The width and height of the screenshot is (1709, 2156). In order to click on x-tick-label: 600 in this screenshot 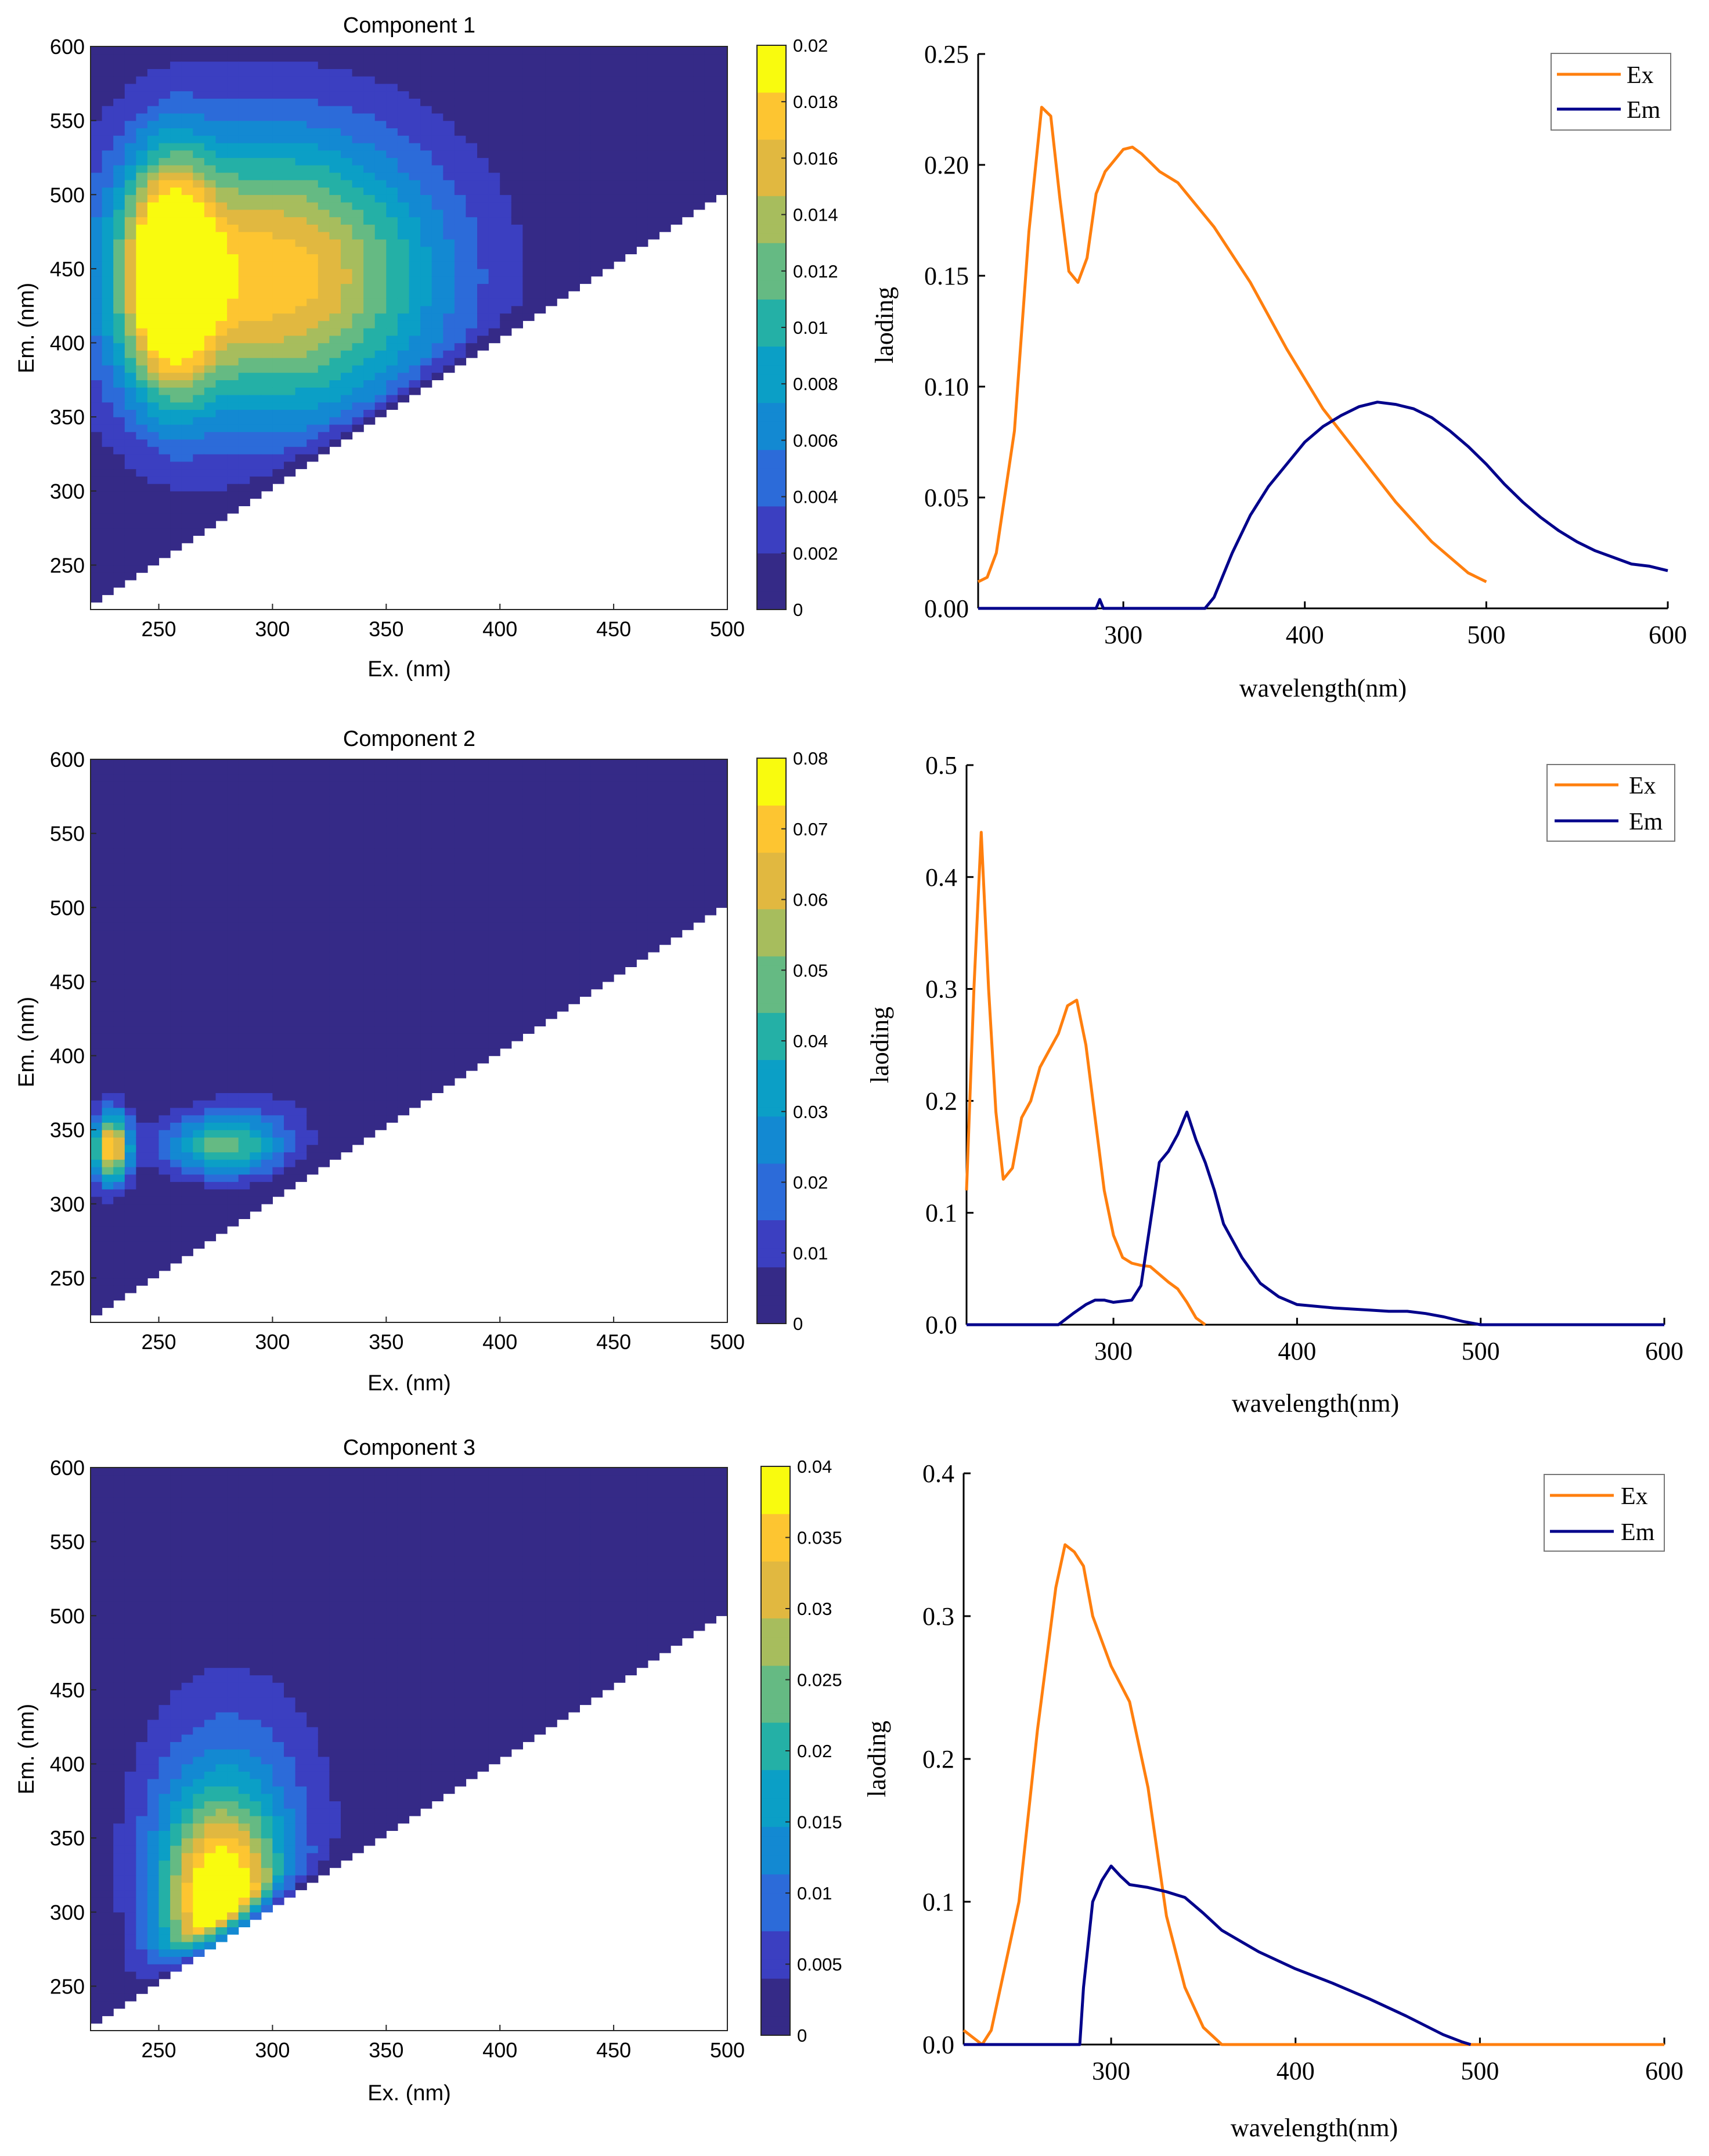, I will do `click(1668, 635)`.